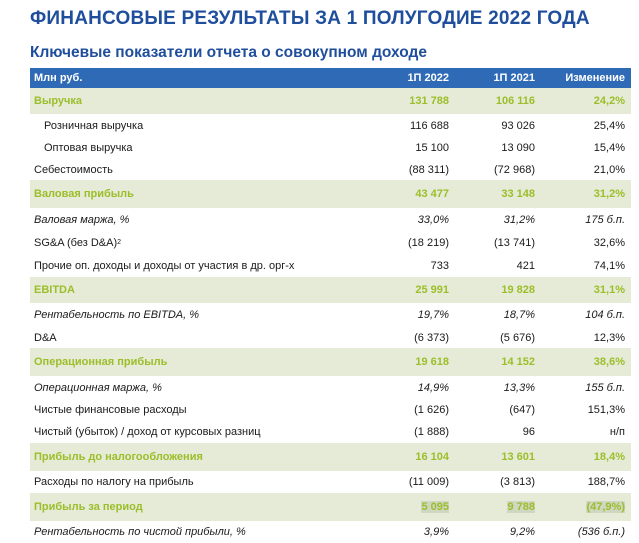  I want to click on value-2022: (1 626), so click(431, 410).